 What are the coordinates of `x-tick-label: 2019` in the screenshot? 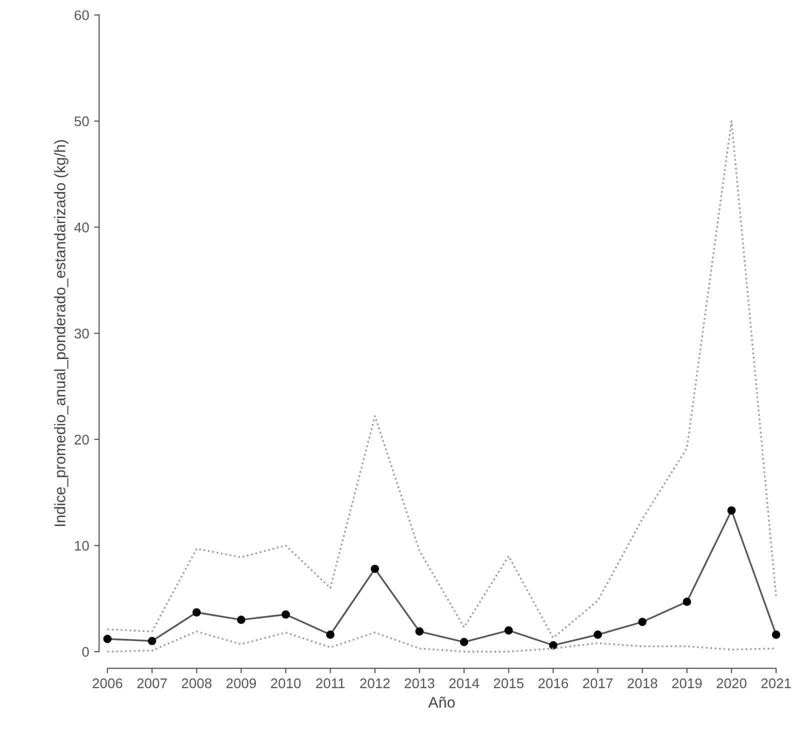 It's located at (687, 683).